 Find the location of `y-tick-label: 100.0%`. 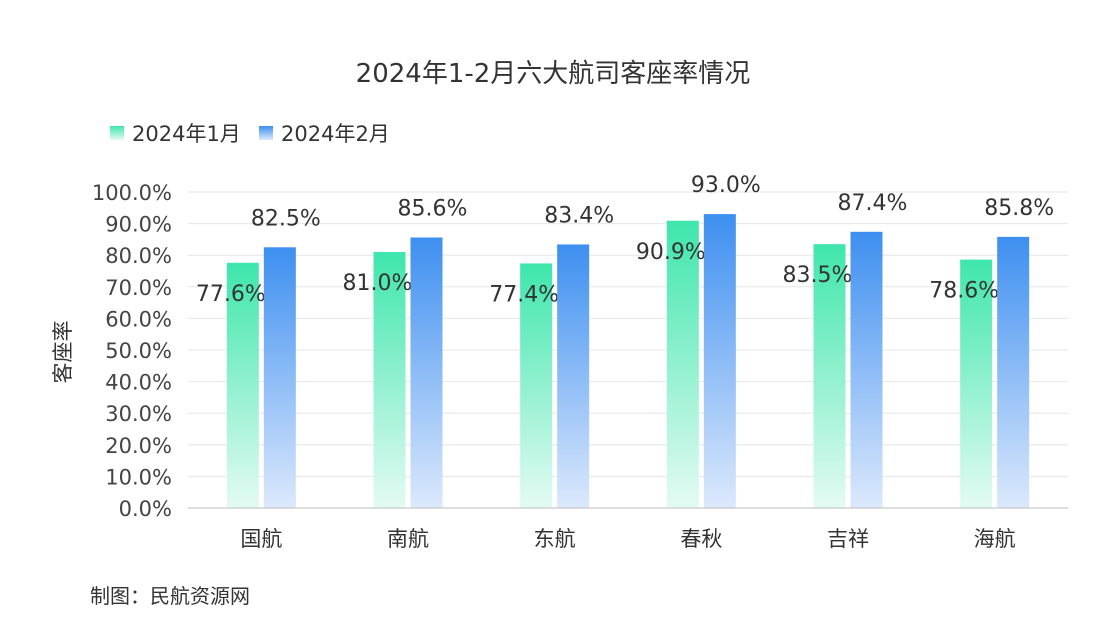

y-tick-label: 100.0% is located at coordinates (132, 193).